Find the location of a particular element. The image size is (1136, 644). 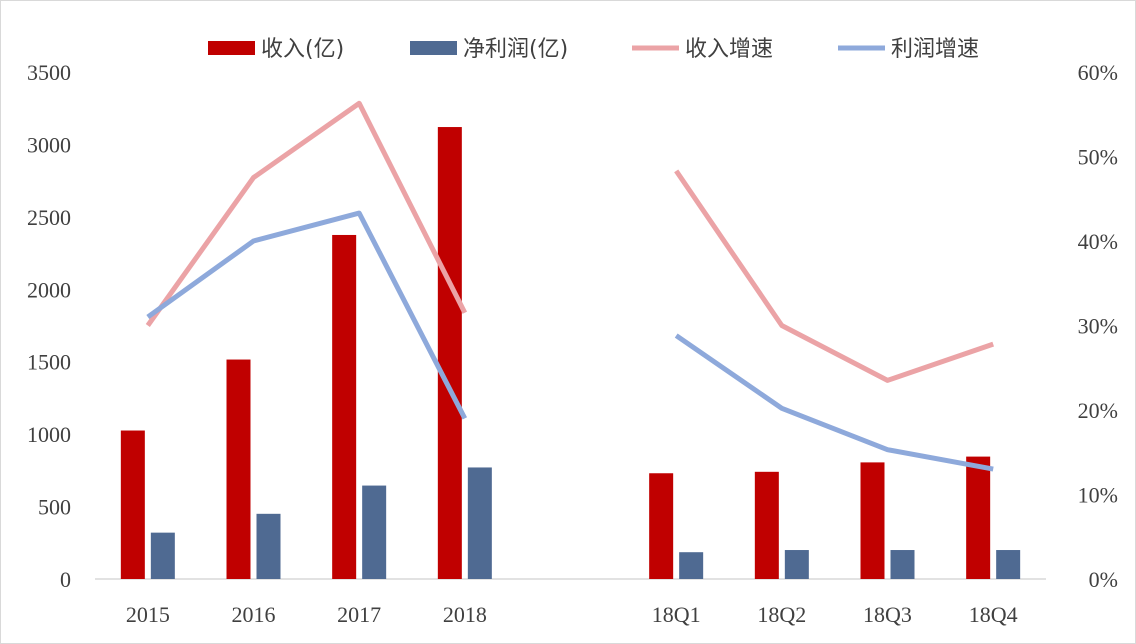

left-tick-label: 2500 is located at coordinates (49, 217).